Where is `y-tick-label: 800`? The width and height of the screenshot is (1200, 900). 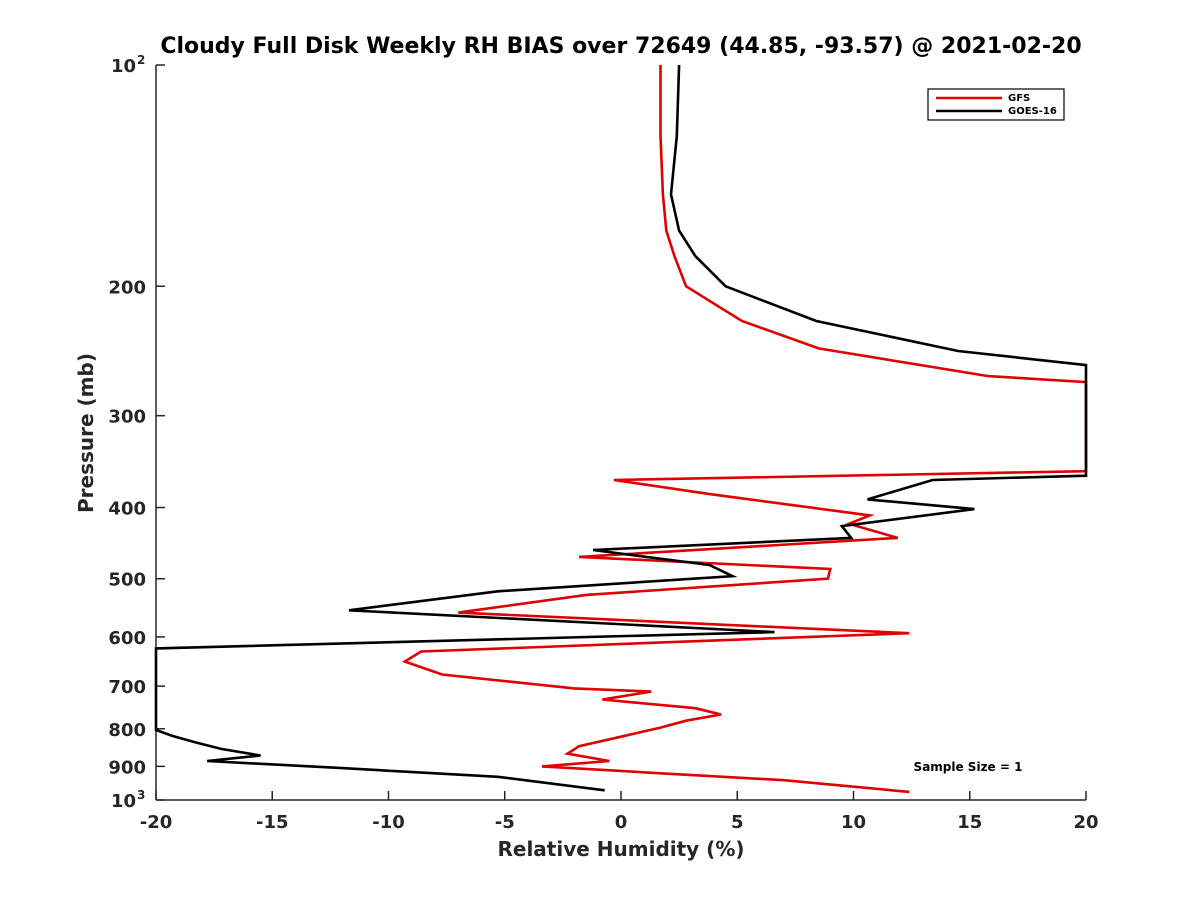
y-tick-label: 800 is located at coordinates (127, 730).